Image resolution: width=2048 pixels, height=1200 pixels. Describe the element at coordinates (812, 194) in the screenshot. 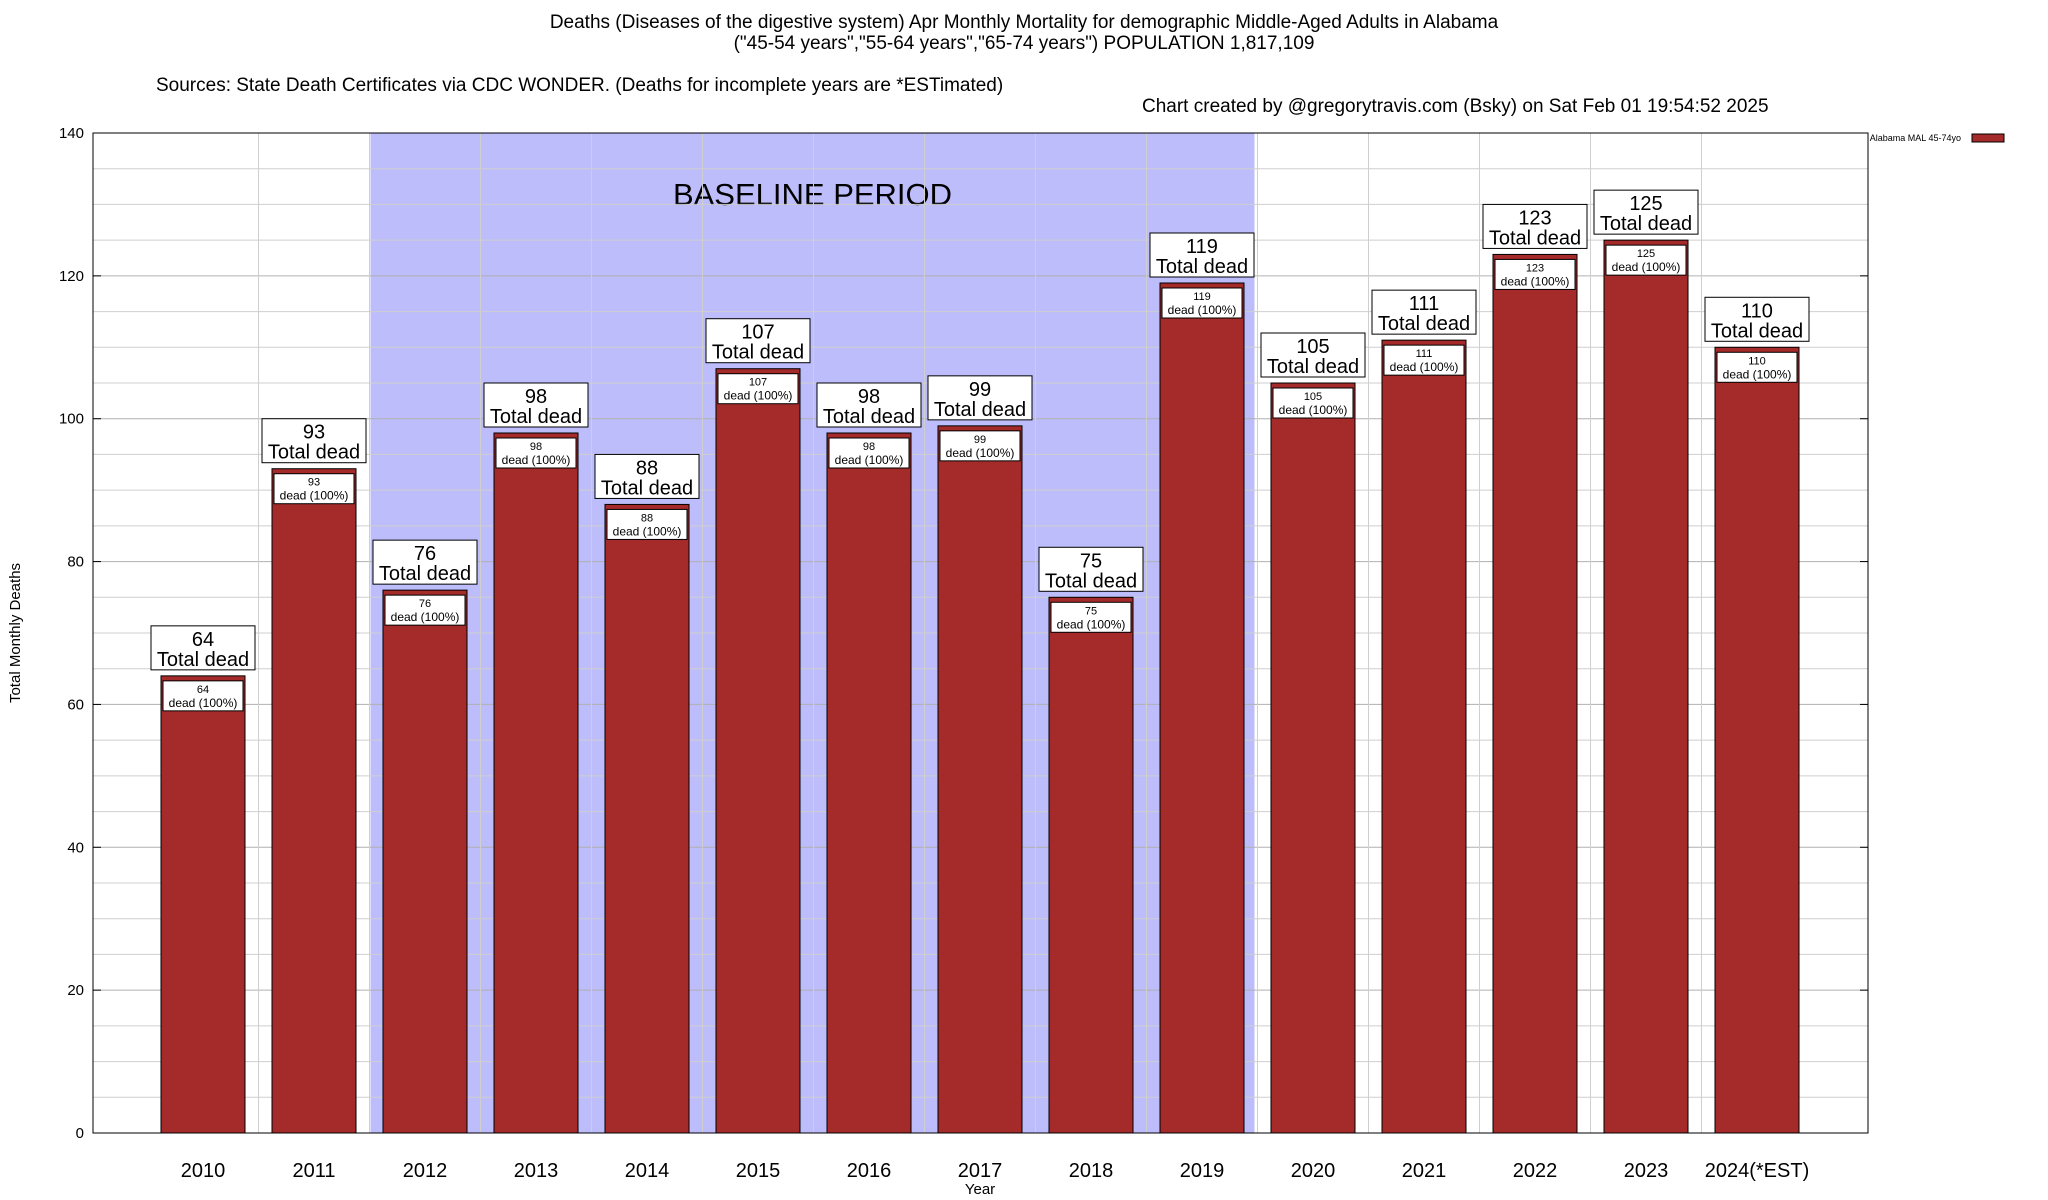

I see `baseline-period-label: BASELINE PERIOD` at that location.